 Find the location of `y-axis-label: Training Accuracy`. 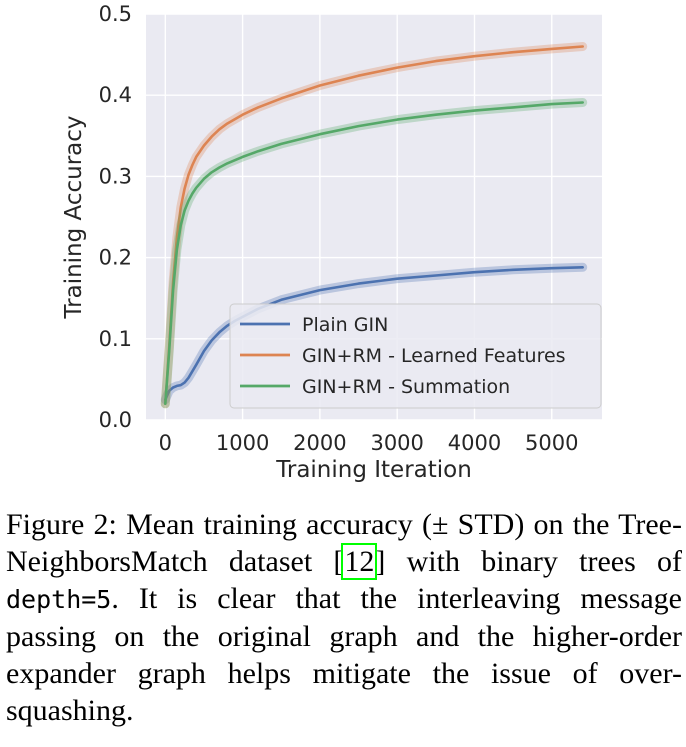

y-axis-label: Training Accuracy is located at coordinates (74, 217).